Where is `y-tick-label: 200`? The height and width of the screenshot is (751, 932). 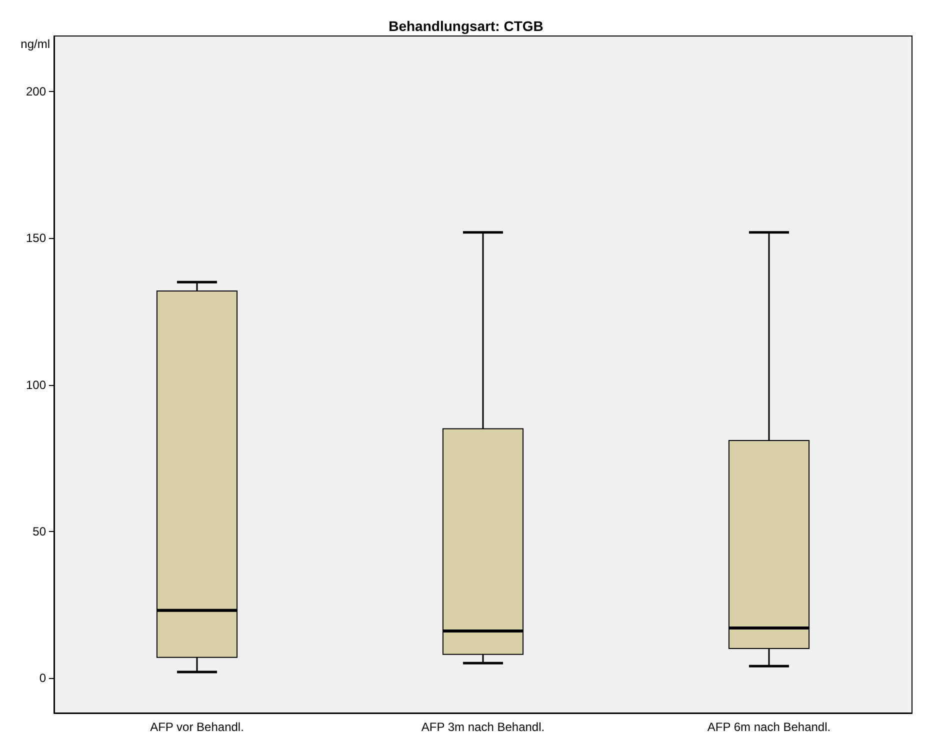
y-tick-label: 200 is located at coordinates (36, 91).